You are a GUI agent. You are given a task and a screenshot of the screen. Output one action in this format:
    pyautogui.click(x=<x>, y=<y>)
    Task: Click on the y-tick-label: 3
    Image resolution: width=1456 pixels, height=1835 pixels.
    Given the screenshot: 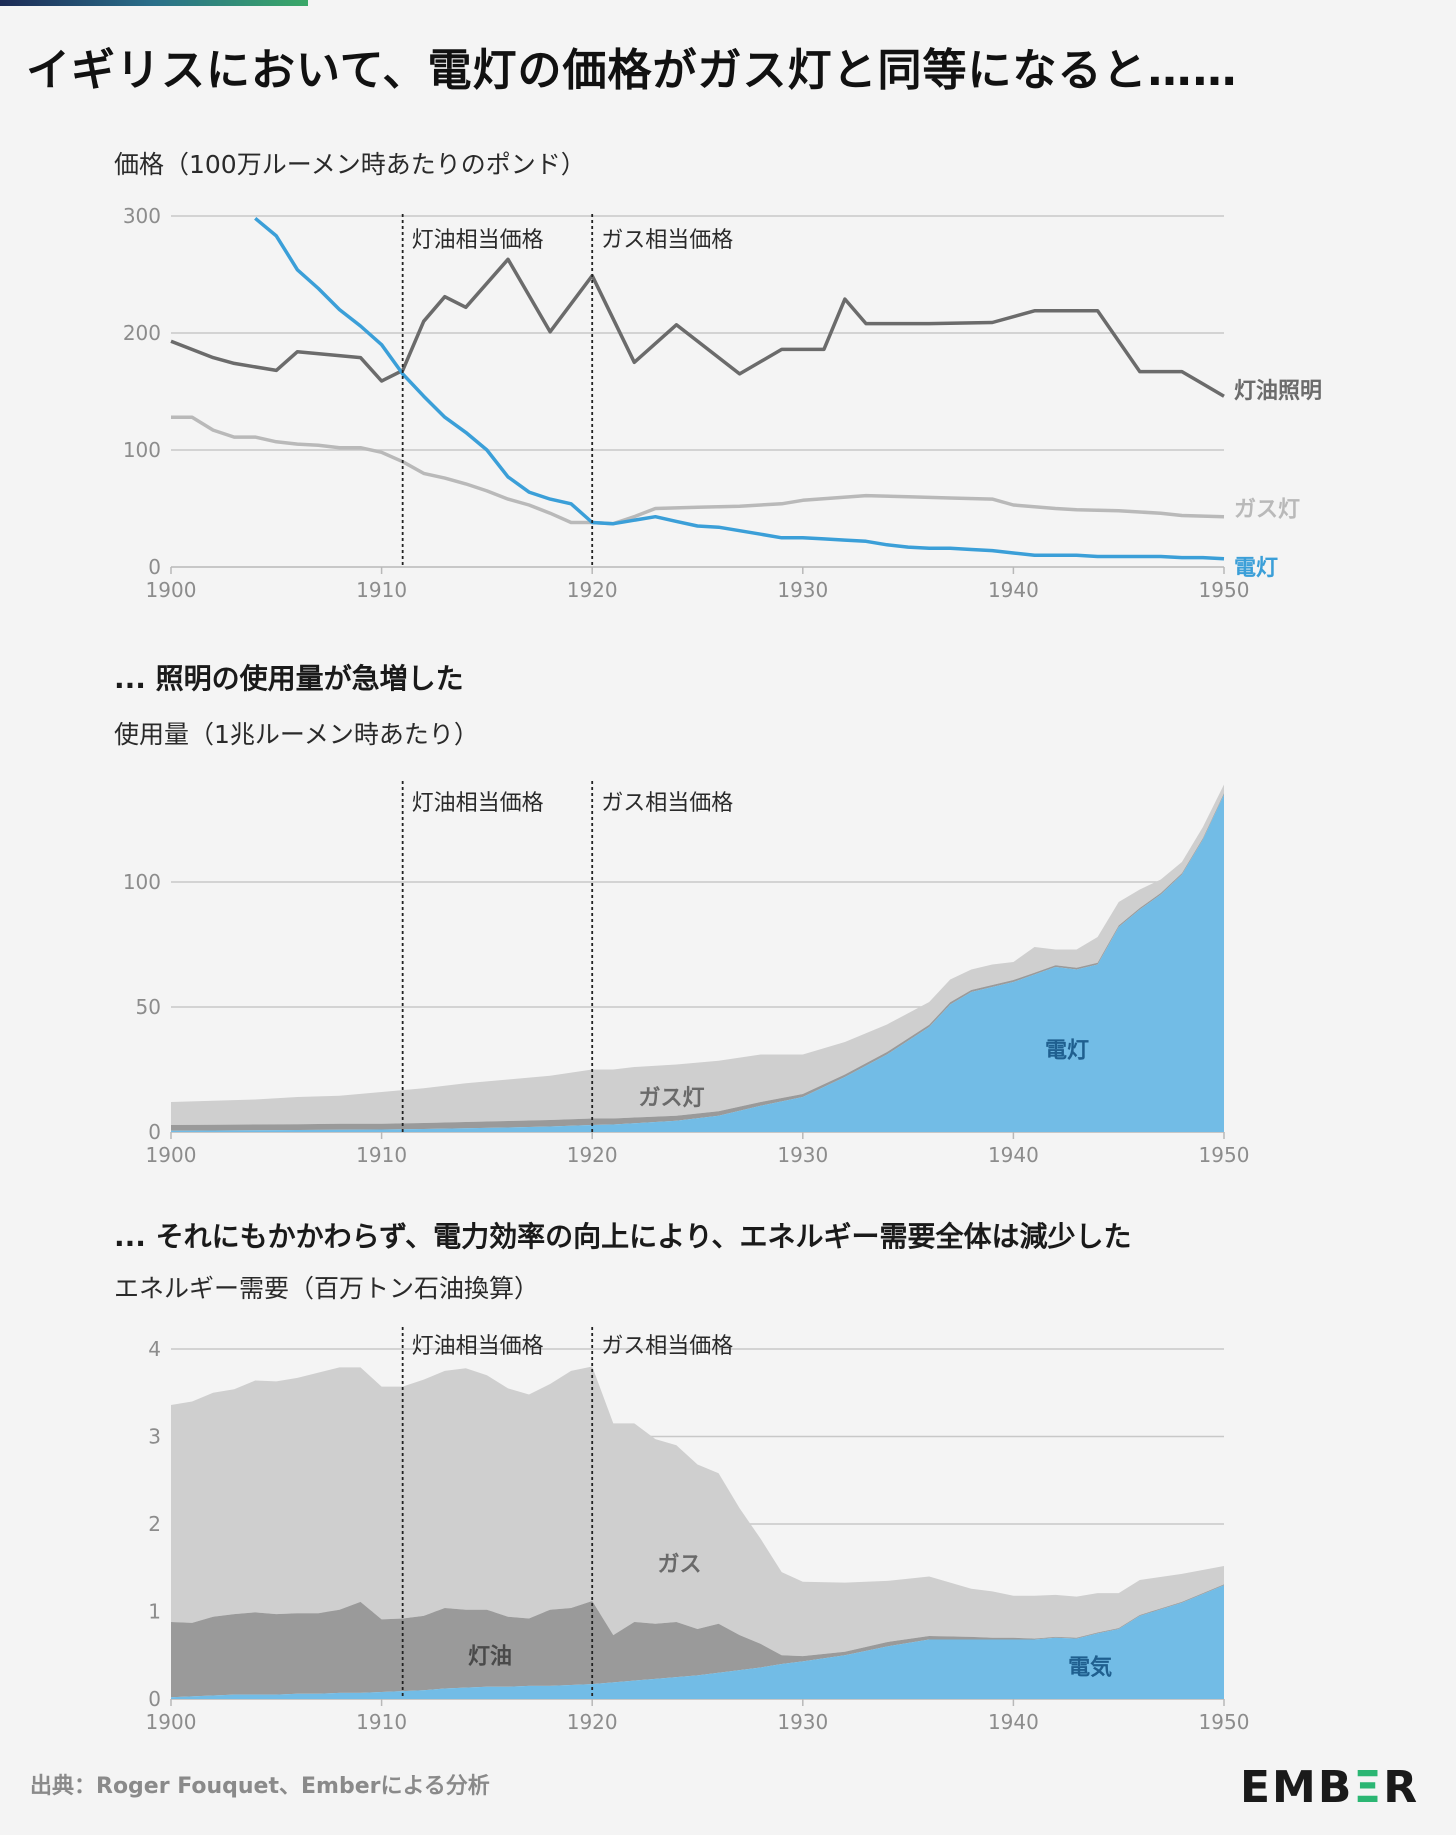 What is the action you would take?
    pyautogui.click(x=154, y=1437)
    